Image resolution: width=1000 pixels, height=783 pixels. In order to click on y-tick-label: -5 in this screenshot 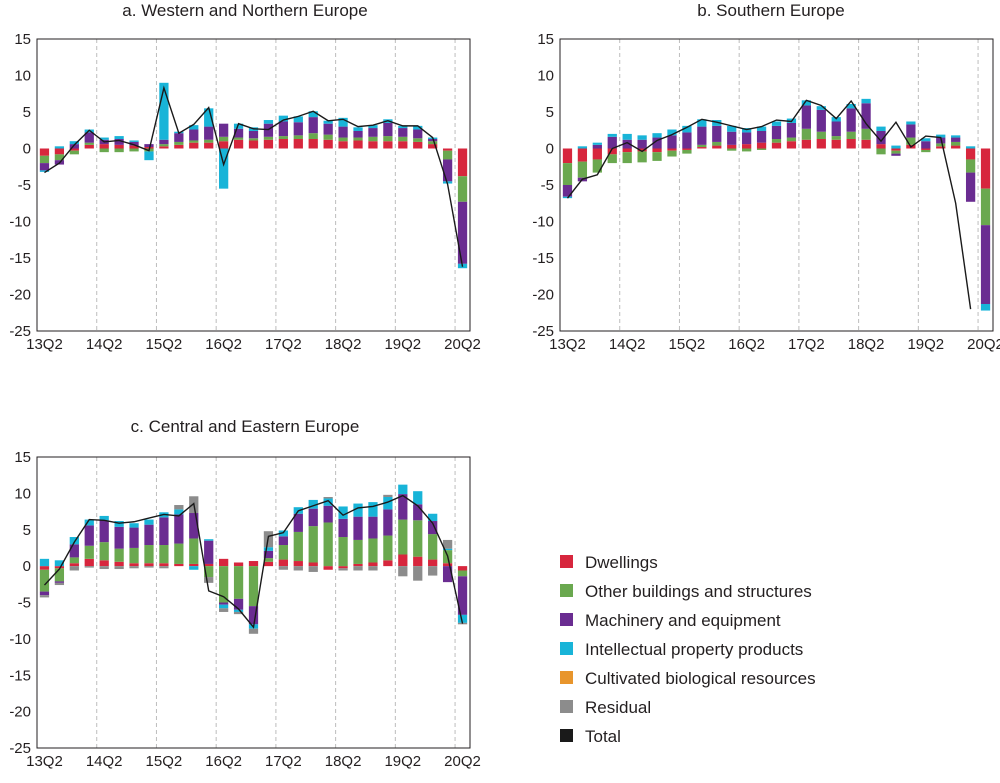, I will do `click(24, 185)`.